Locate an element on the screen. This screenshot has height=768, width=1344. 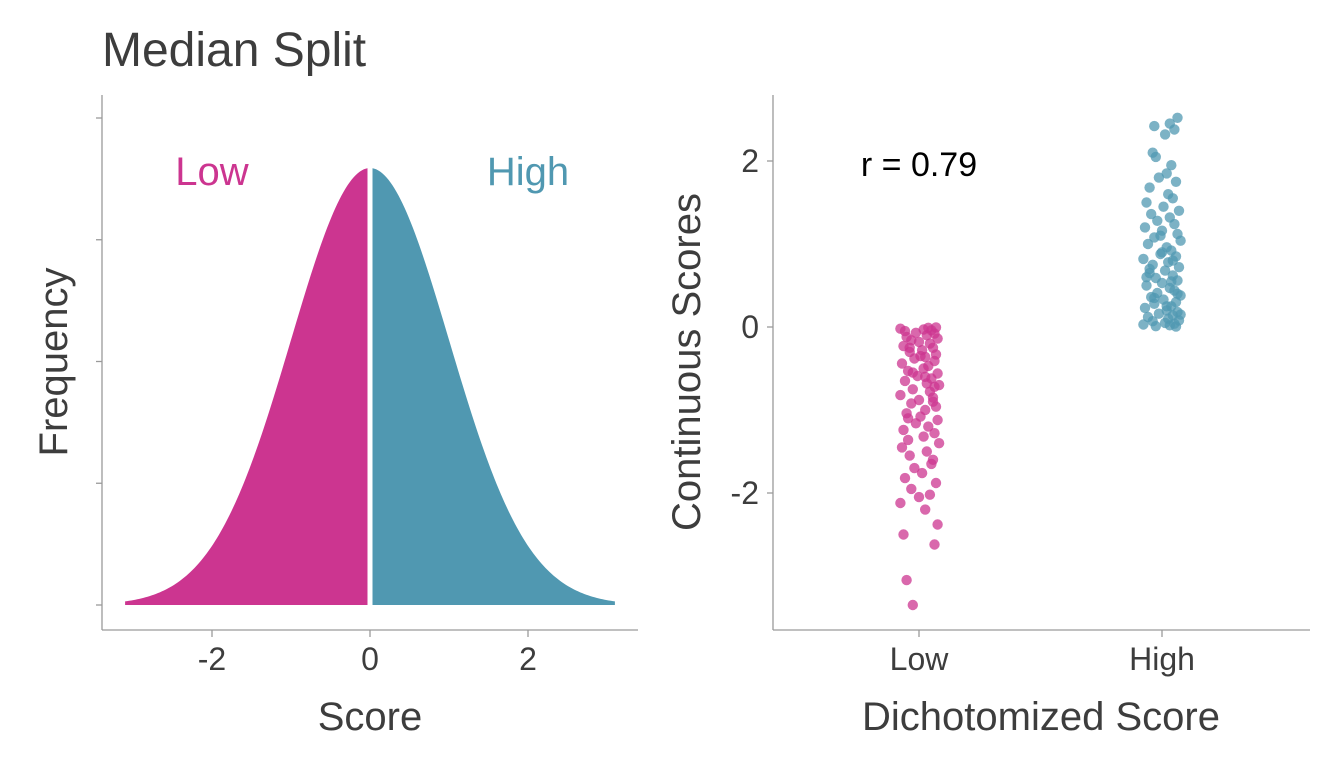
left-y-axis-label: Frequency is located at coordinates (54, 362).